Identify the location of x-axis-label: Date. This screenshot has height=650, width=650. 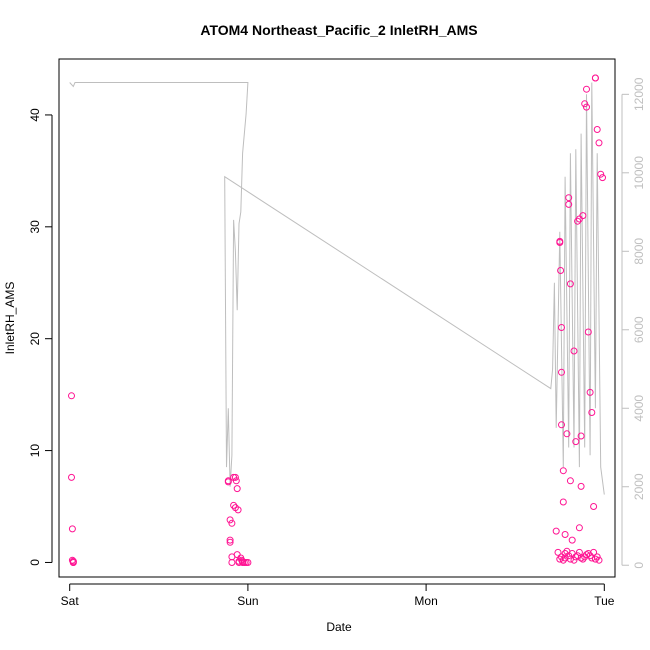
(339, 627).